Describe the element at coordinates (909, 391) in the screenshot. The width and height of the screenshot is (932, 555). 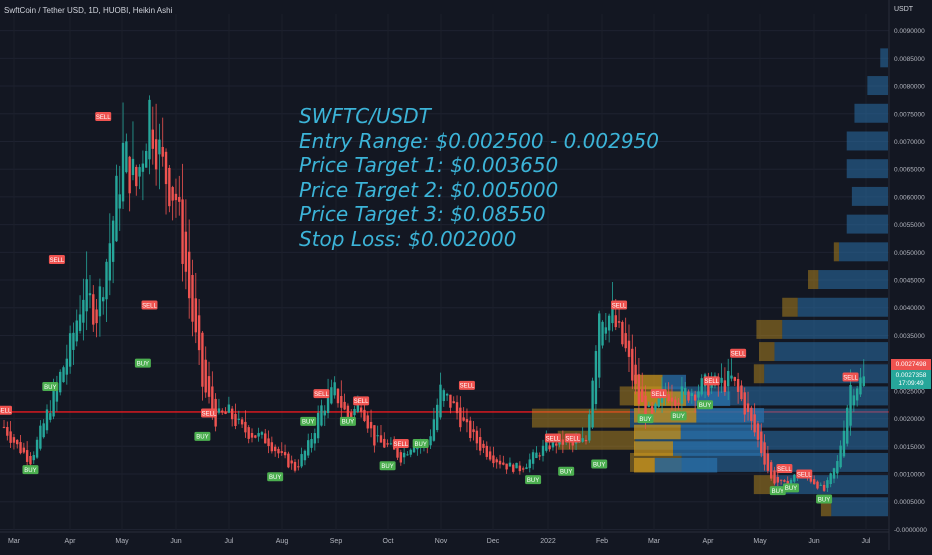
I see `y-tick-label: 0.0025000` at that location.